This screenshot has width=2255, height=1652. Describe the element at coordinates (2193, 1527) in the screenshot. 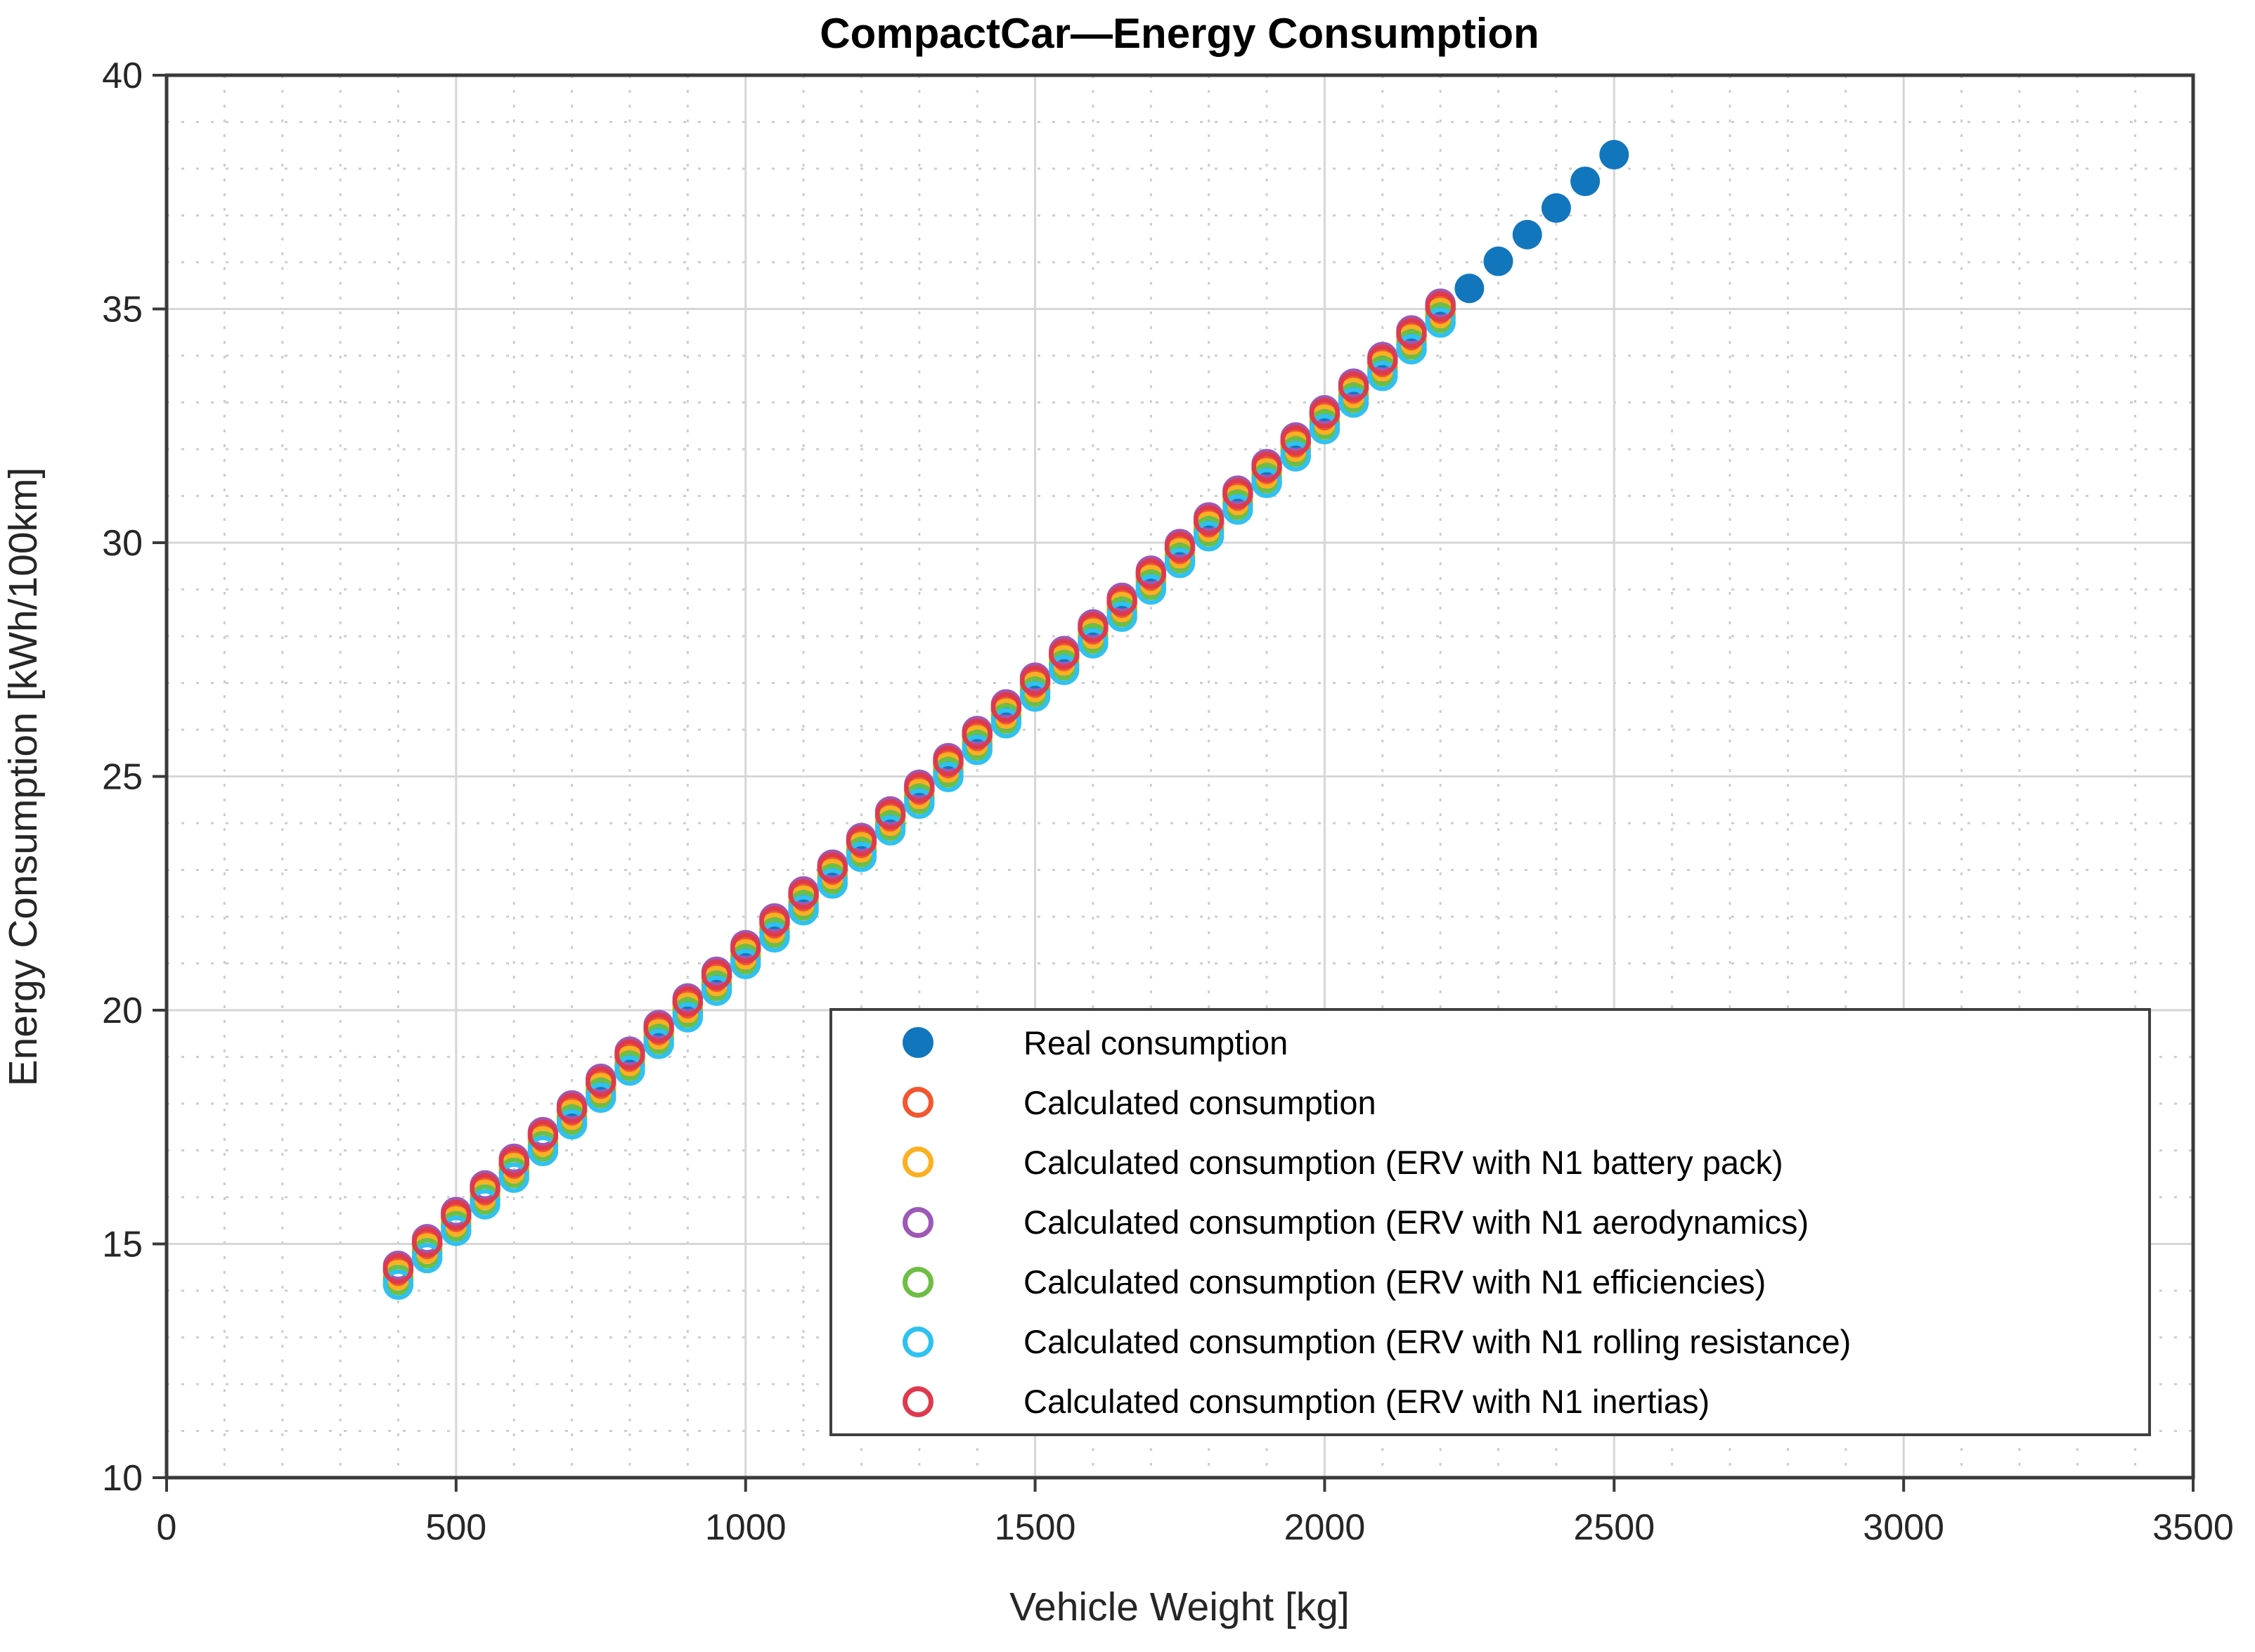

I see `x-tick-label: 3500` at that location.